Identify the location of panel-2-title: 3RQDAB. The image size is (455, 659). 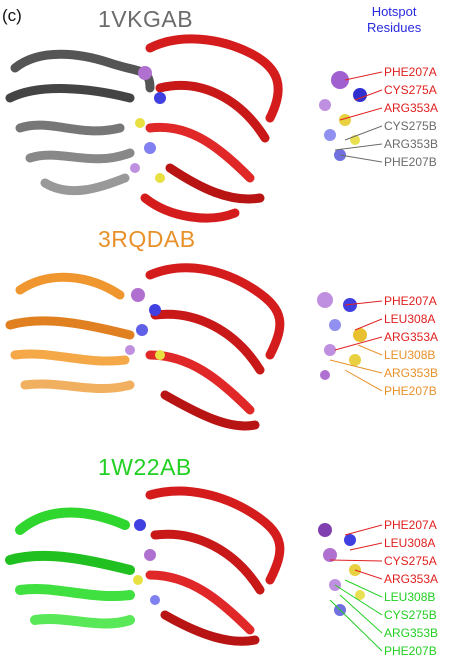
(147, 239).